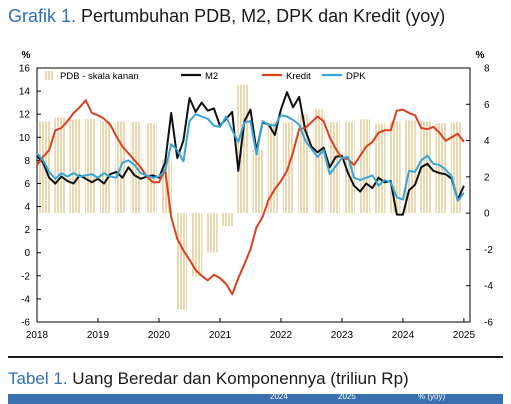 This screenshot has width=511, height=404. I want to click on left-tick-label: 14, so click(25, 92).